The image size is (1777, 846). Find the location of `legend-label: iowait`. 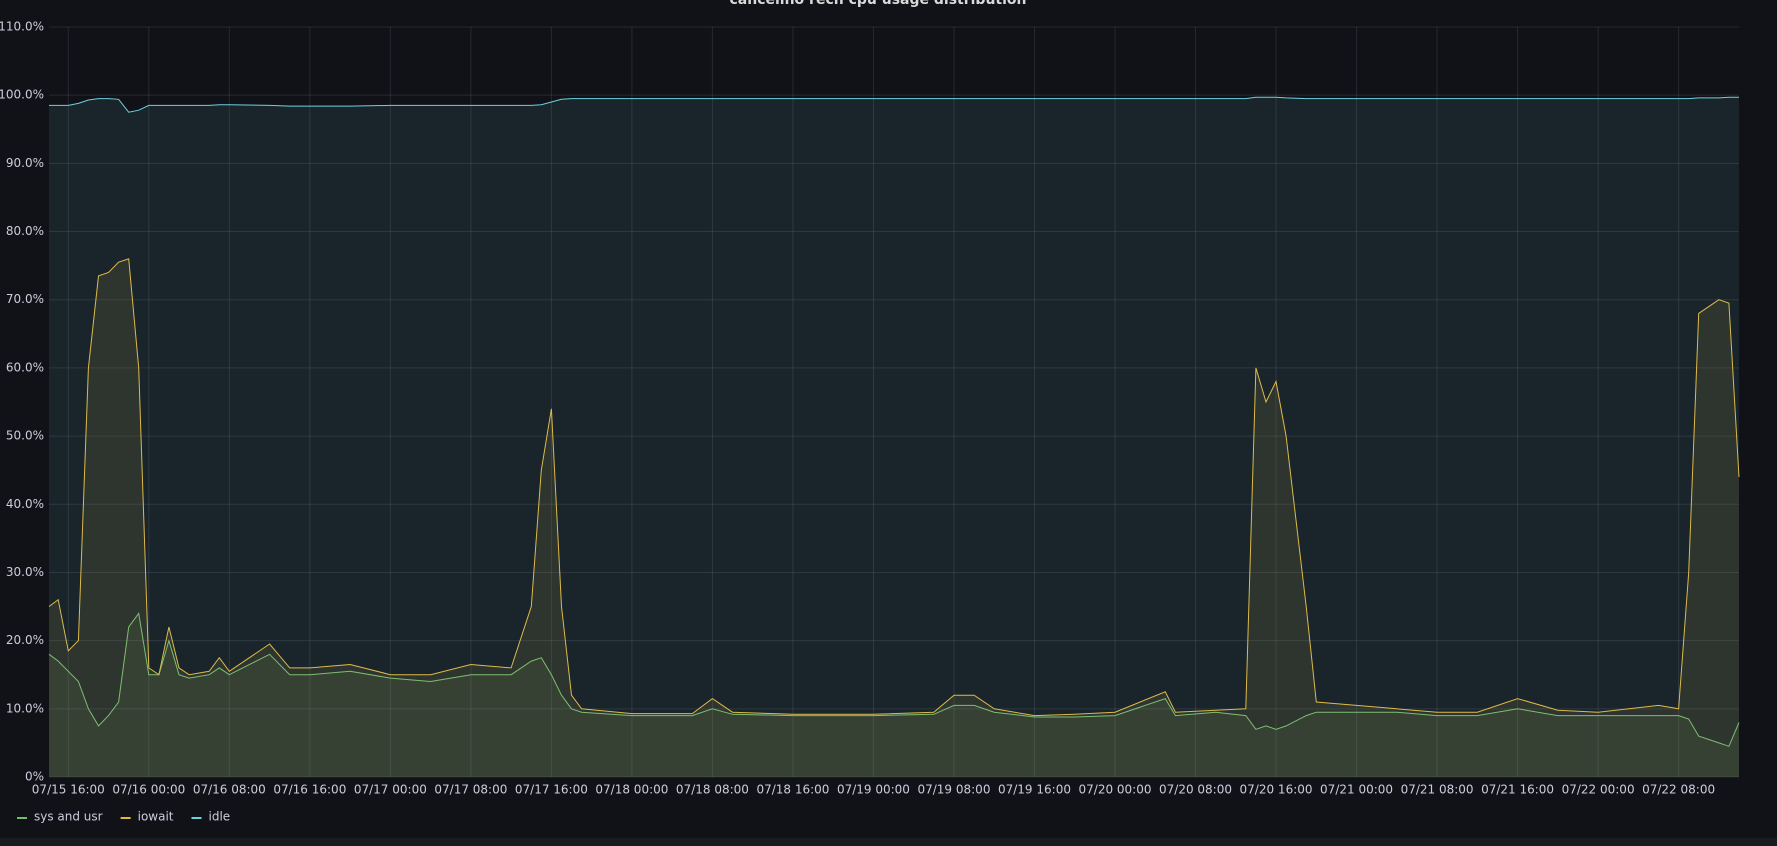

legend-label: iowait is located at coordinates (156, 817).